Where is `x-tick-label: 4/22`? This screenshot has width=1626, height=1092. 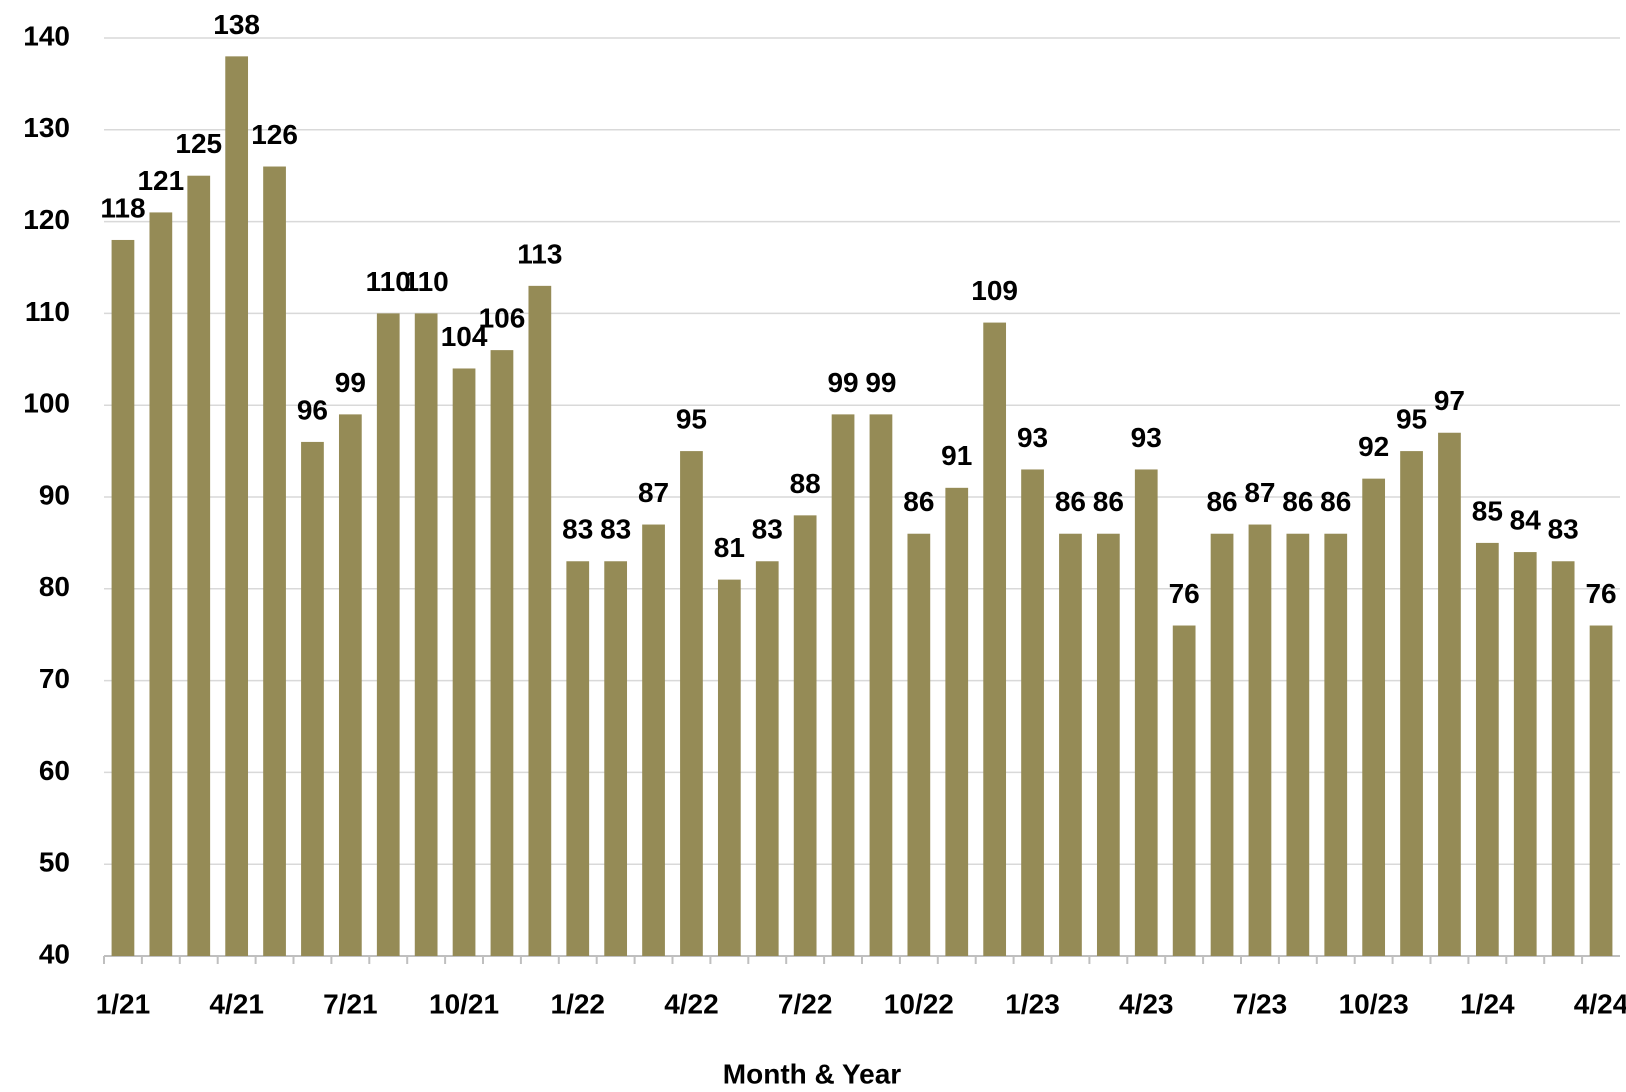 x-tick-label: 4/22 is located at coordinates (691, 1003).